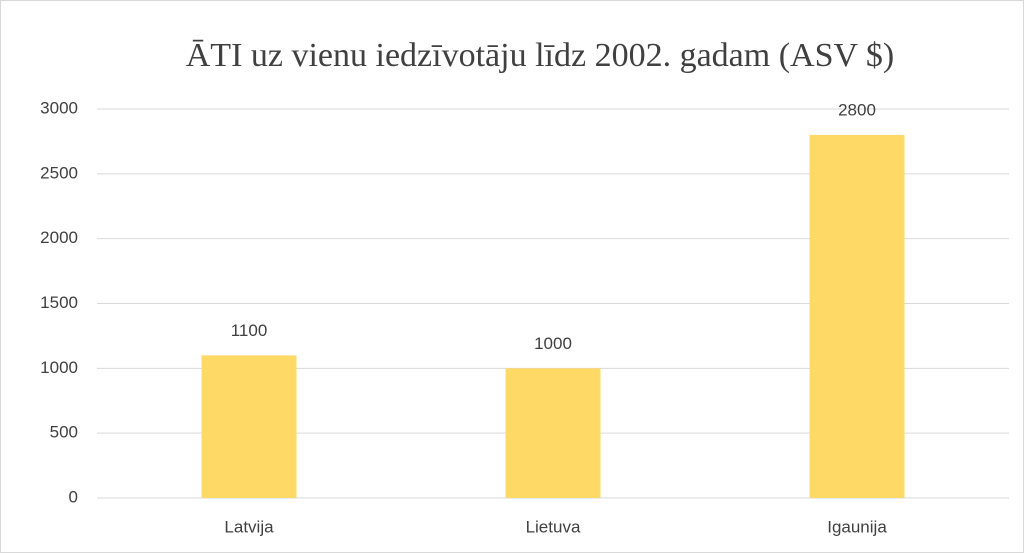 The image size is (1025, 553). Describe the element at coordinates (59, 237) in the screenshot. I see `y-tick-label: 2000` at that location.